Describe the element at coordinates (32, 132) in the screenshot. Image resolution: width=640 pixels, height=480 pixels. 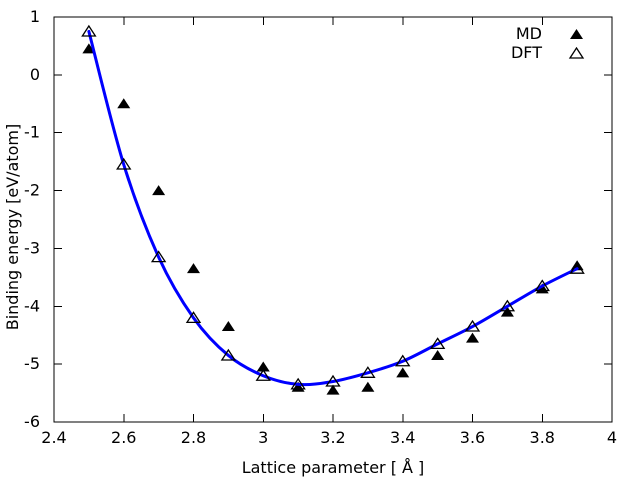
I see `y-tick-label: -1` at that location.